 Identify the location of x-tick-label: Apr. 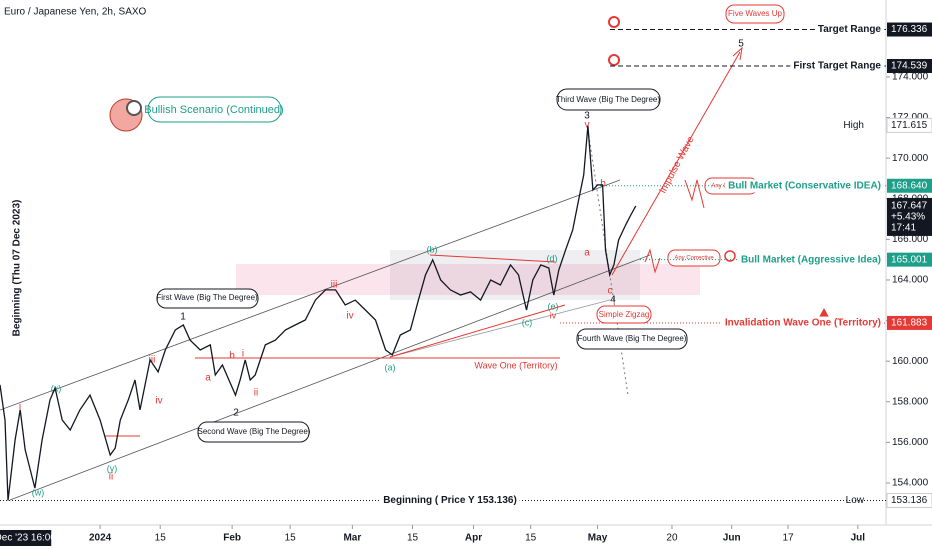
(473, 538).